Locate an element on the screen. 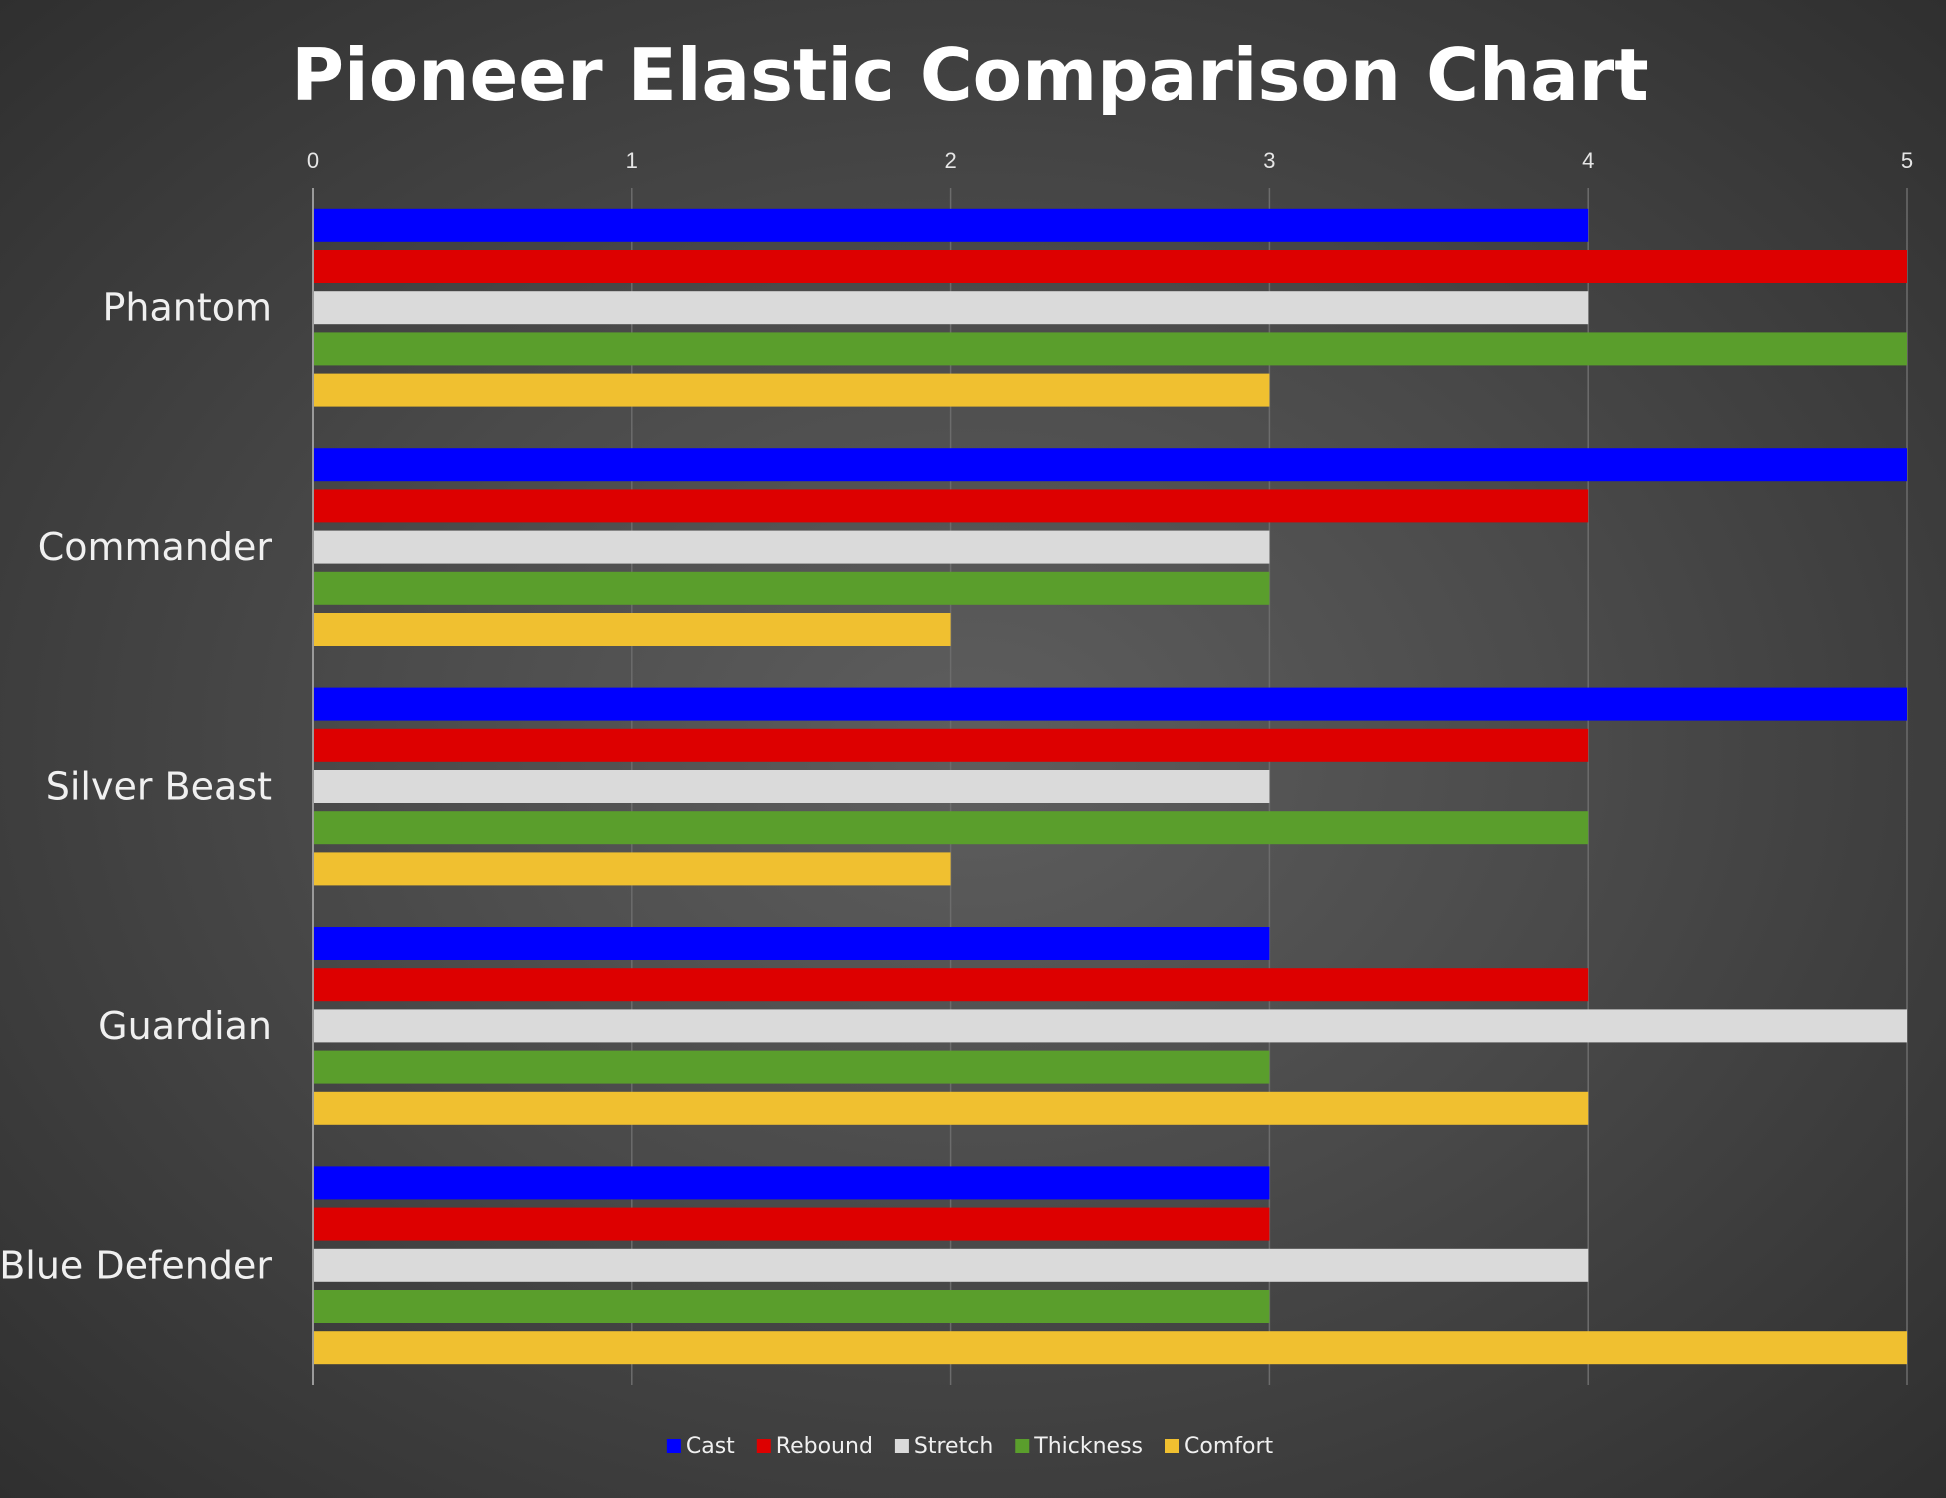 The image size is (1946, 1498). x-tick-label: 2 is located at coordinates (950, 160).